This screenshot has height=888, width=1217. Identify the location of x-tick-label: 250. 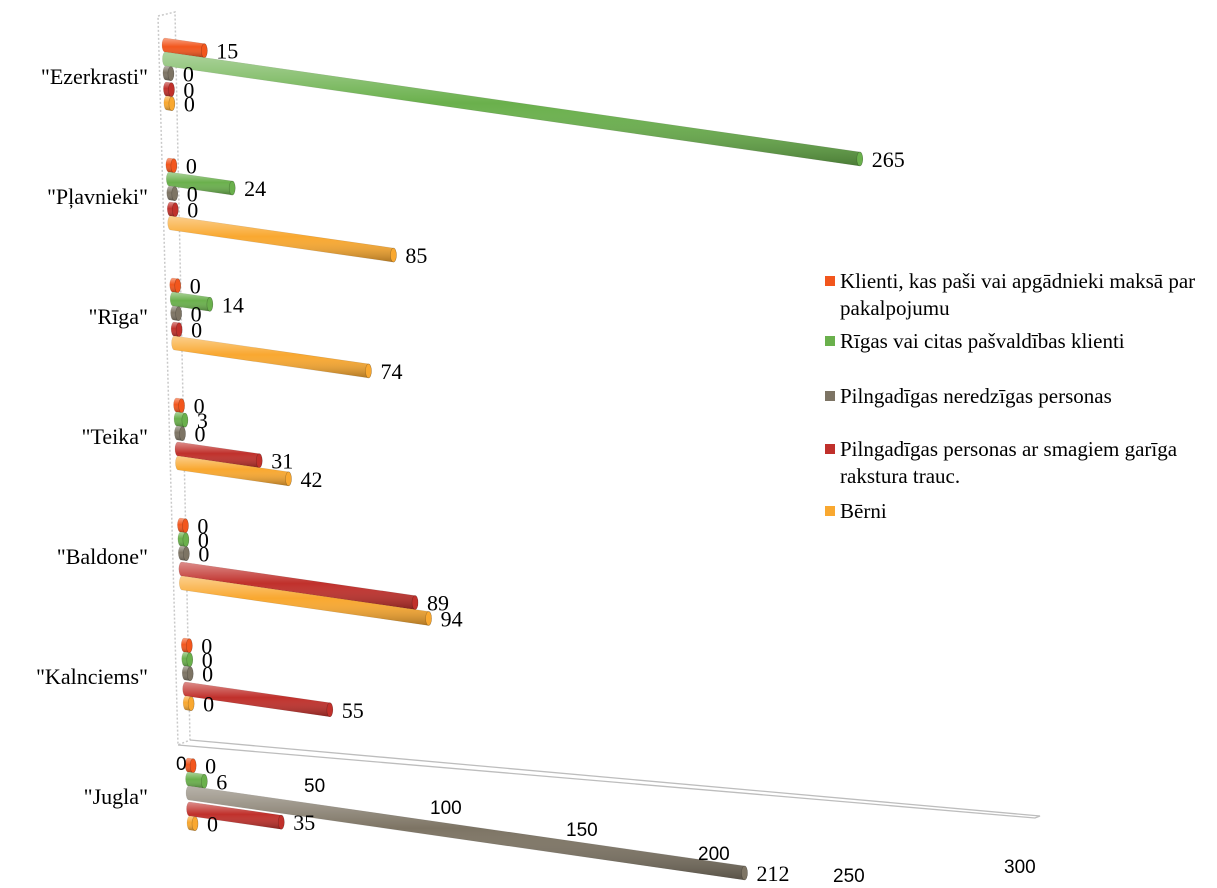
(849, 876).